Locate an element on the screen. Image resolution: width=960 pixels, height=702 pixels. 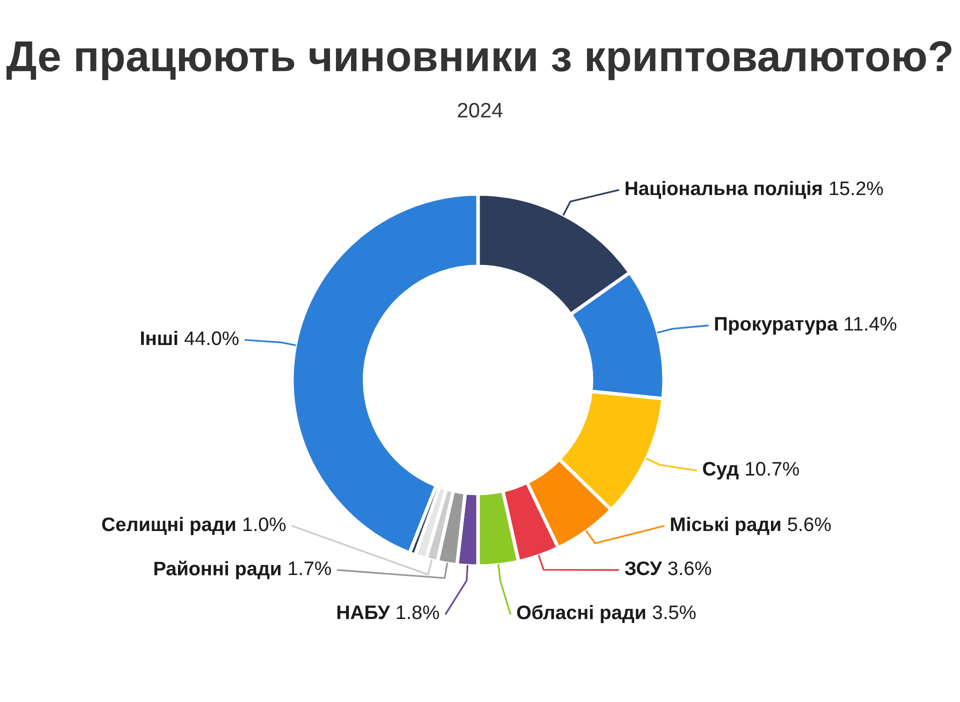
data-label: 1.0% is located at coordinates (264, 524).